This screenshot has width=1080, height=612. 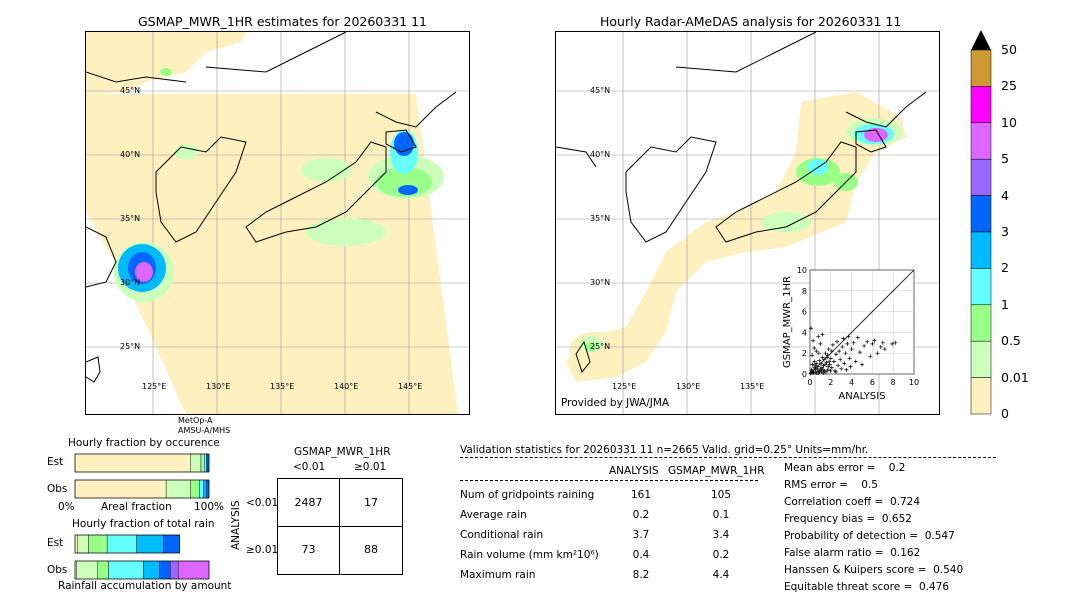 What do you see at coordinates (845, 468) in the screenshot?
I see `score-line: Mean abs error = 0.2` at bounding box center [845, 468].